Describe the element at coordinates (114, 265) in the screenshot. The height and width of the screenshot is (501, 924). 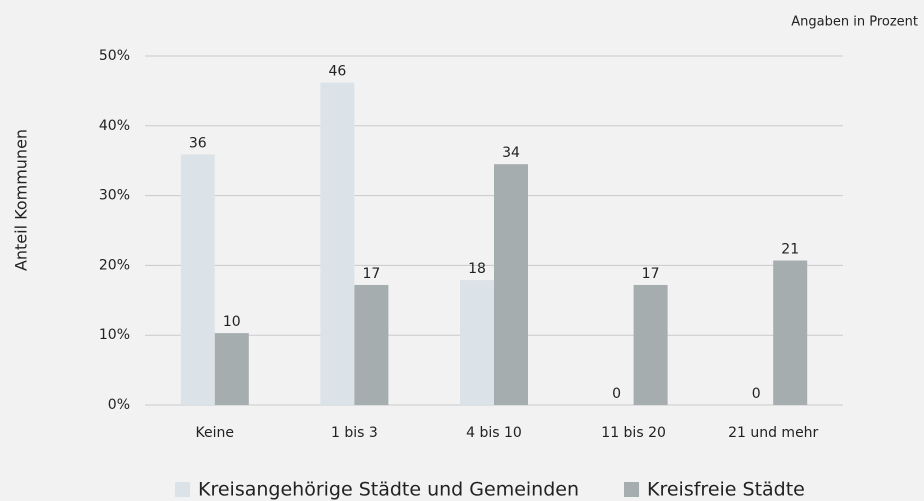
I see `y-tick-label: 20%` at that location.